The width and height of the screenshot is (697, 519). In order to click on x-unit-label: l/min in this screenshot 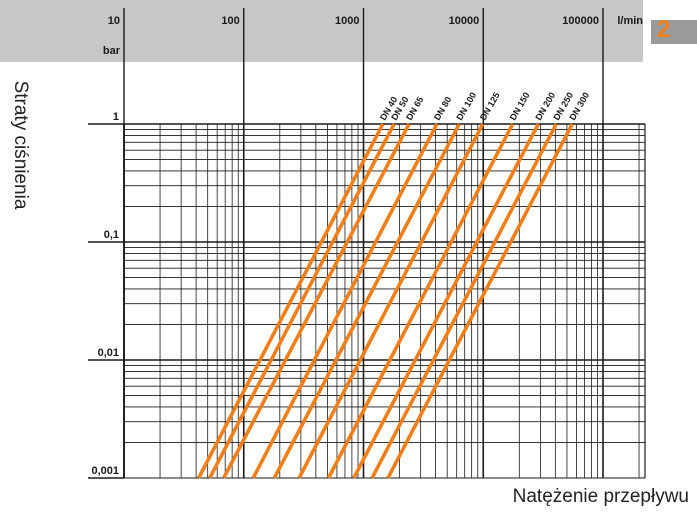, I will do `click(630, 21)`.